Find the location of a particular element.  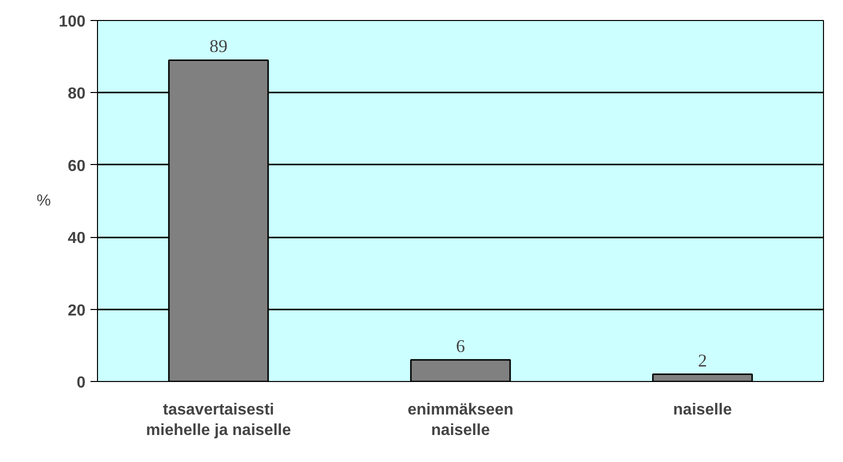

x-tick-label: enimmäkseen naiselle is located at coordinates (461, 420).